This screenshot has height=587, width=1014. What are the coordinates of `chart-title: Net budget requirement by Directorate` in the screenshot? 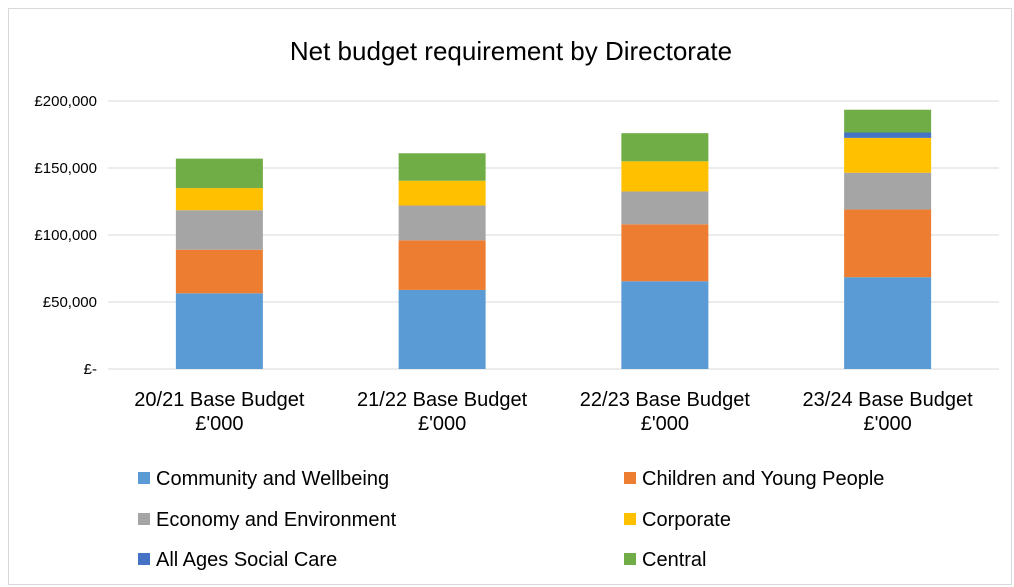 It's located at (511, 51).